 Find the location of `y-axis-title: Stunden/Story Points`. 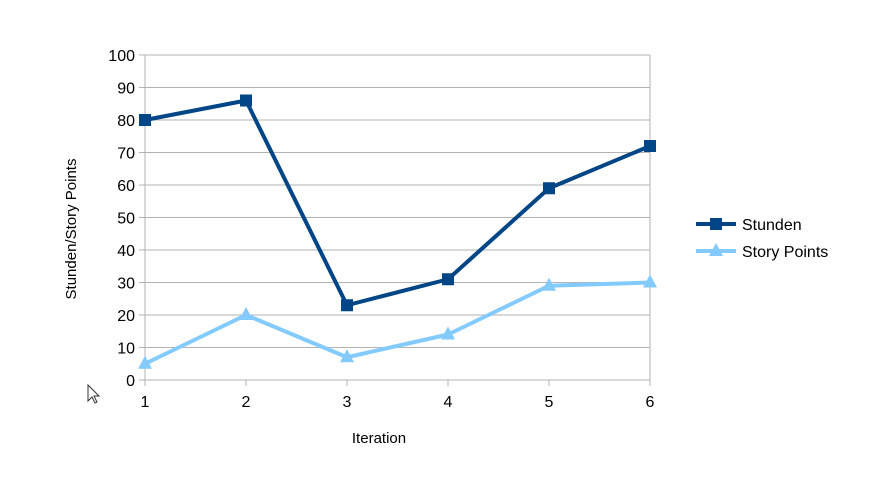

y-axis-title: Stunden/Story Points is located at coordinates (71, 229).